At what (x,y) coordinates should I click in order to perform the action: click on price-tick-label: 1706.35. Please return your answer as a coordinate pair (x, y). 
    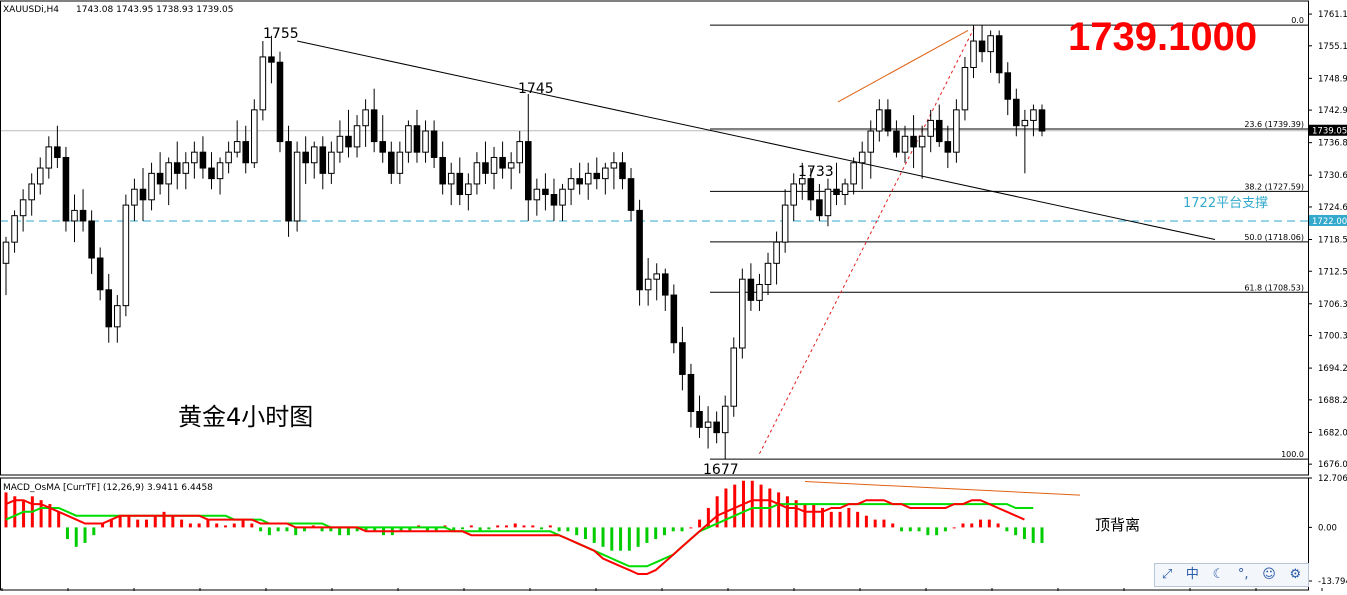
    Looking at the image, I should click on (1332, 305).